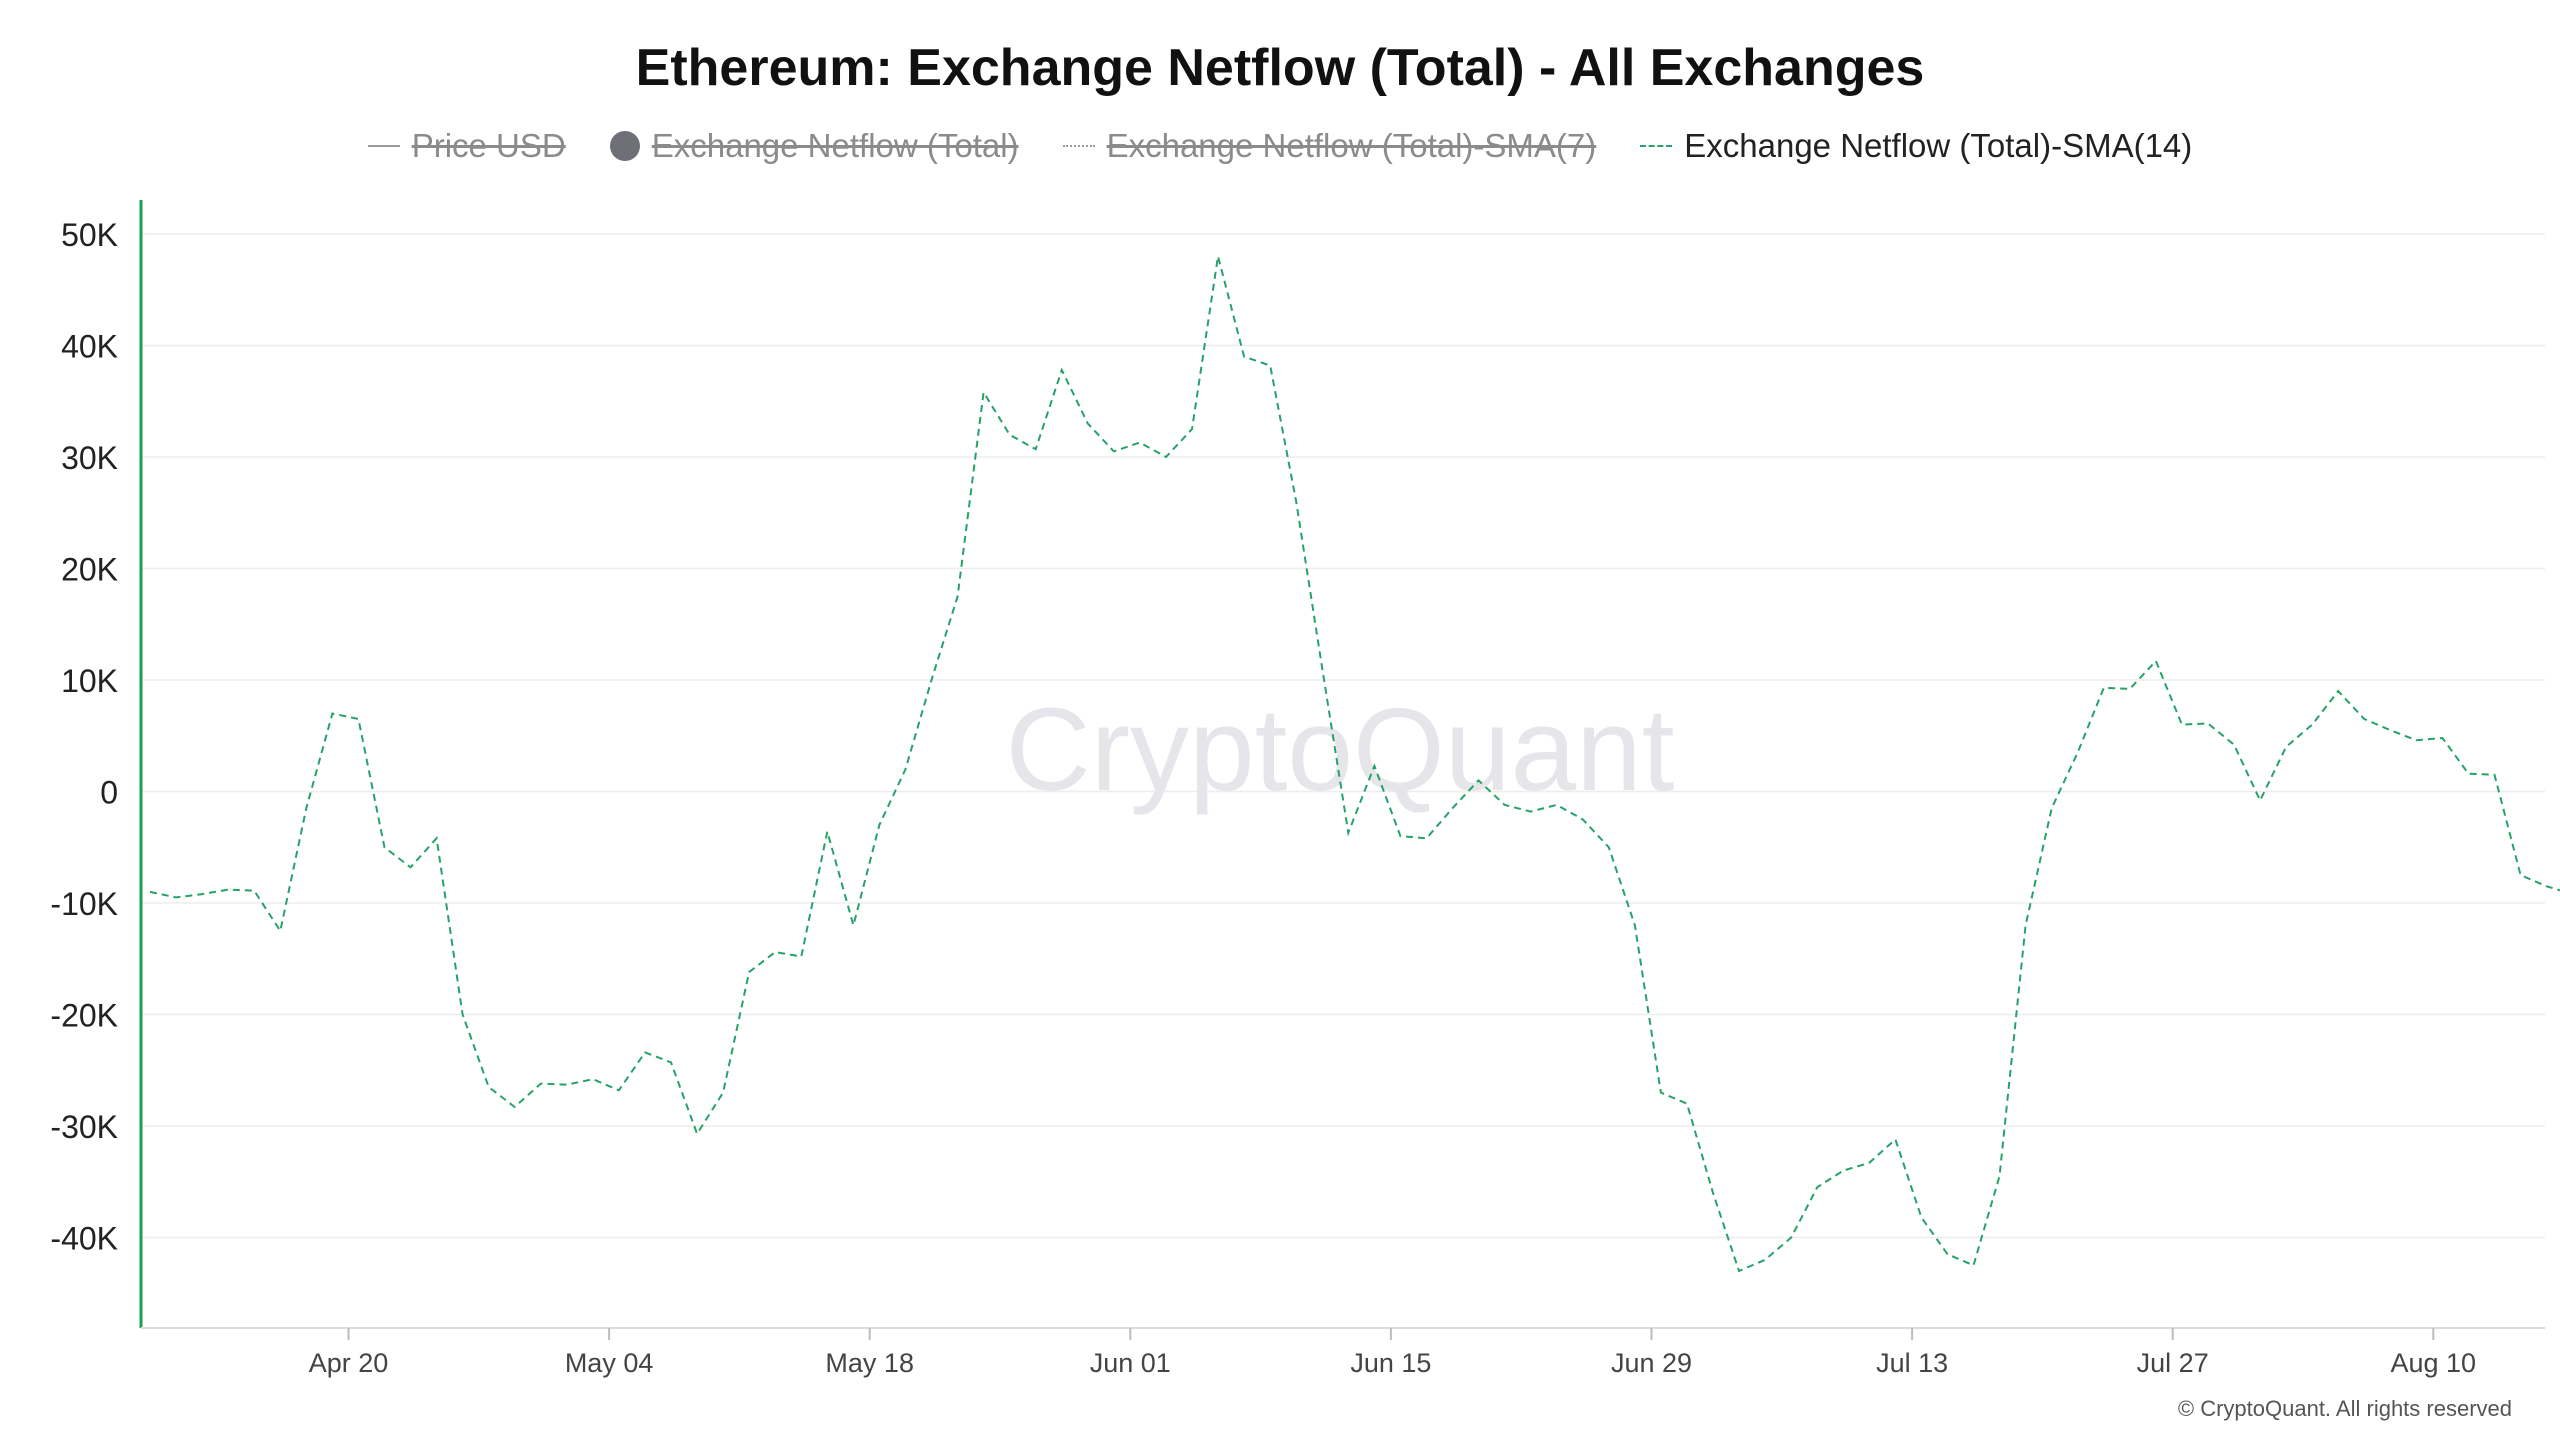 The image size is (2560, 1440). Describe the element at coordinates (1656, 146) in the screenshot. I see `legend-dashed-swatch` at that location.